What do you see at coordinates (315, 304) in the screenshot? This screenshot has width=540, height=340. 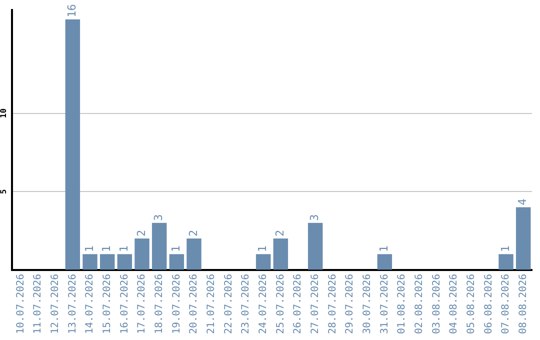 I see `x-tick-label: 27.07.2026` at bounding box center [315, 304].